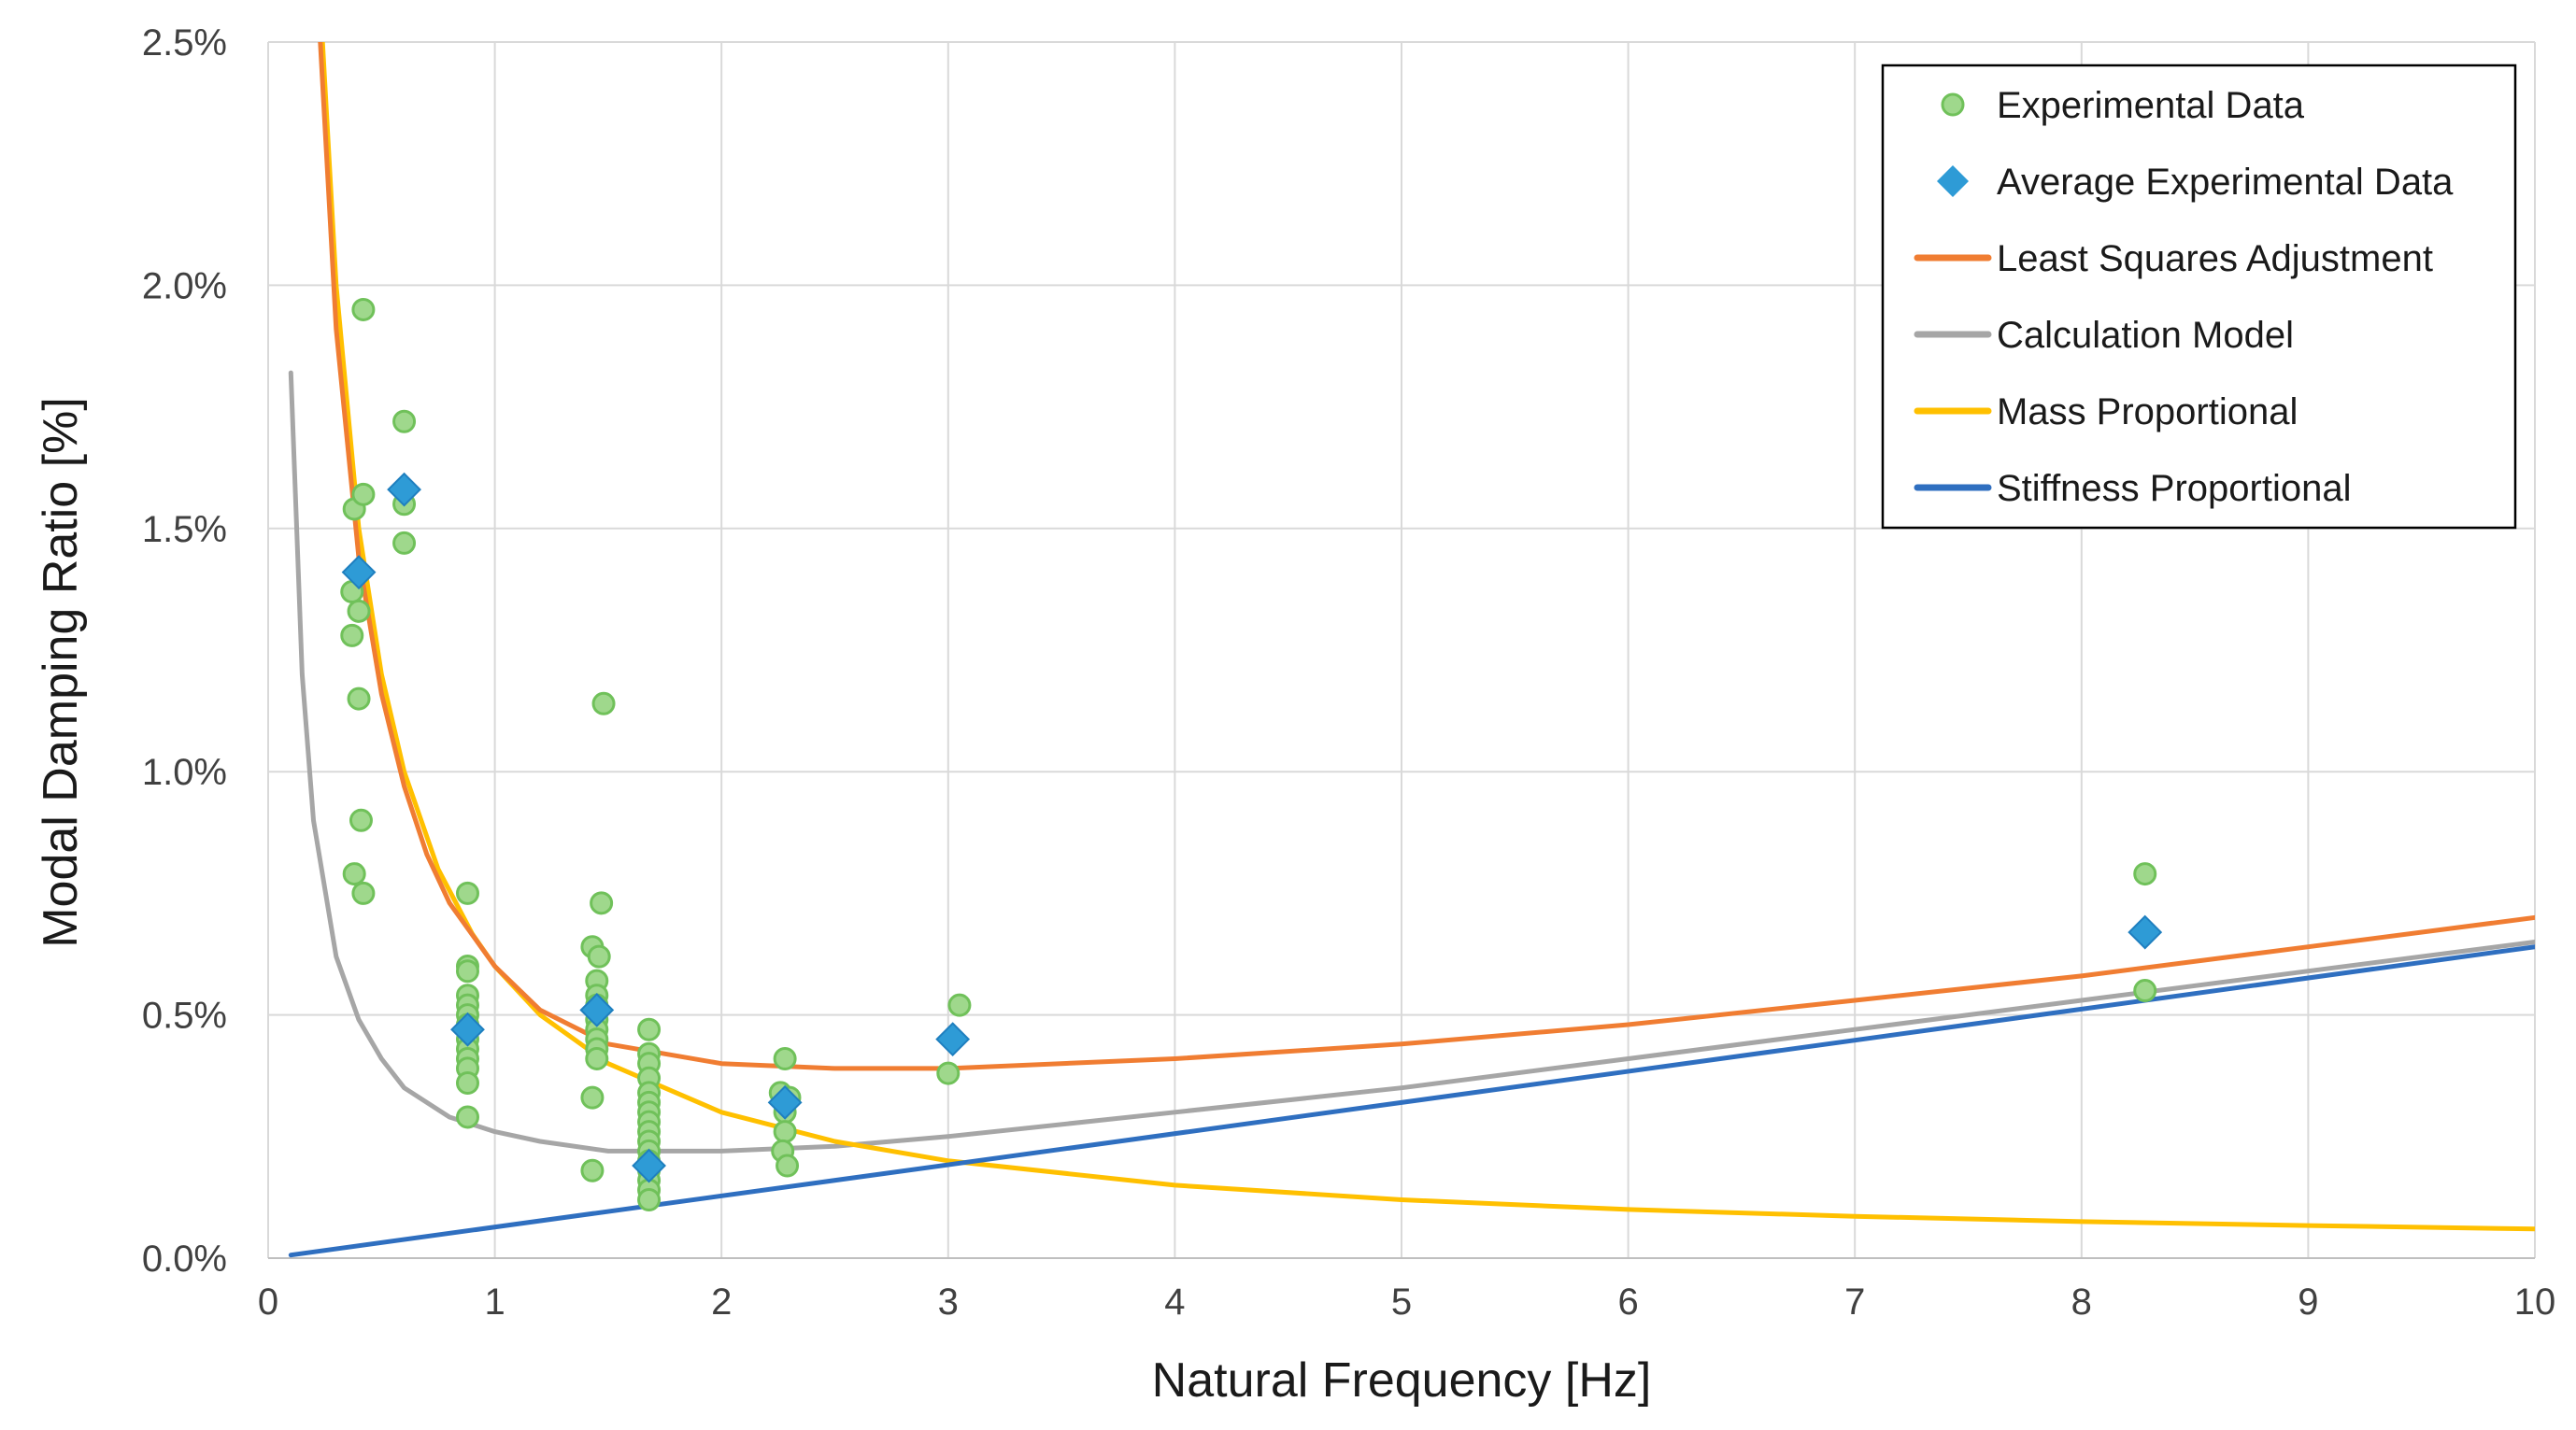  Describe the element at coordinates (1627, 1302) in the screenshot. I see `x-tick-label: 6` at that location.